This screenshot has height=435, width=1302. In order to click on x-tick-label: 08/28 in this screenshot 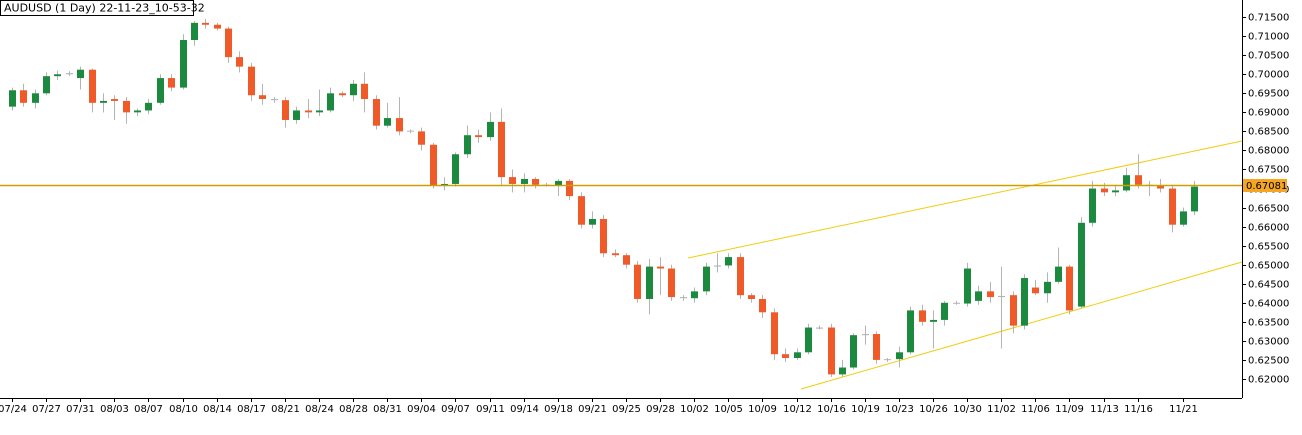, I will do `click(353, 409)`.